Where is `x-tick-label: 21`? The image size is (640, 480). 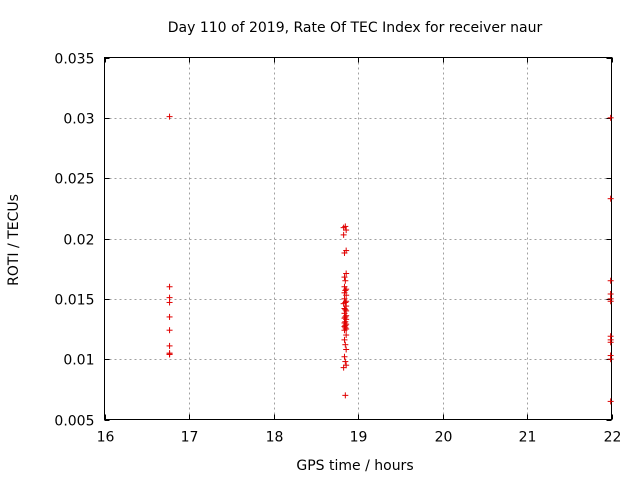
x-tick-label: 21 is located at coordinates (528, 438).